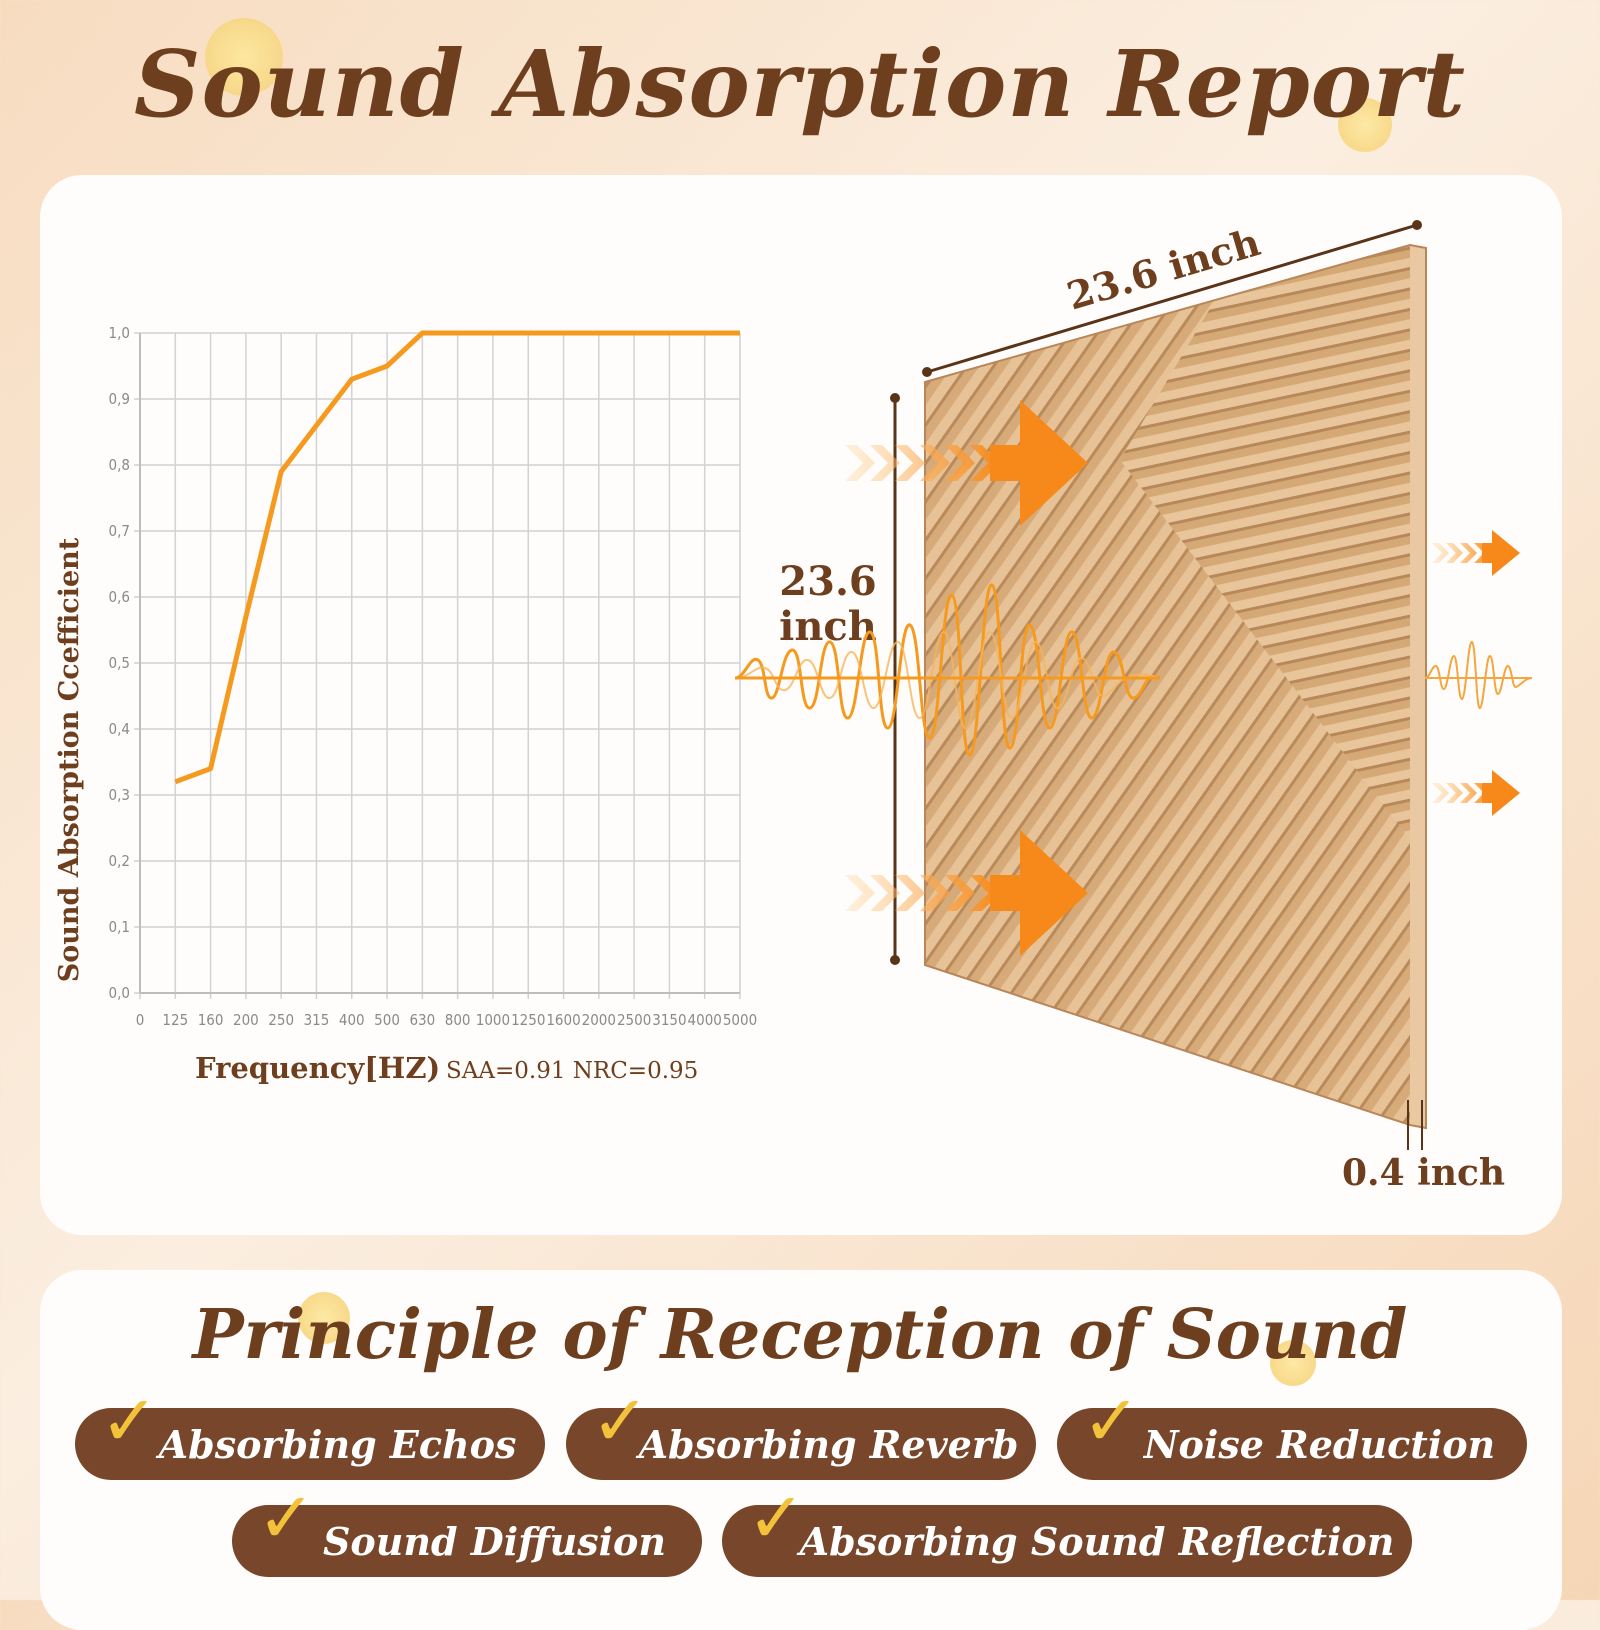  Describe the element at coordinates (563, 1020) in the screenshot. I see `x-tick-label: 1600` at that location.